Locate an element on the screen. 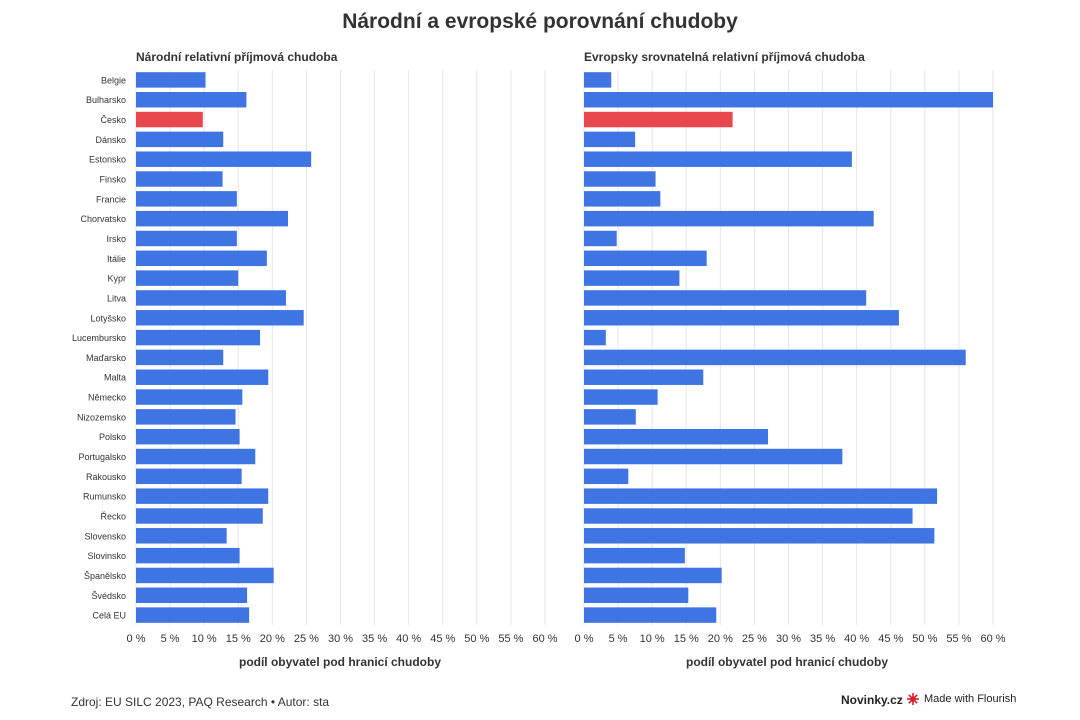 The height and width of the screenshot is (720, 1080). bar-european-kypr is located at coordinates (632, 278).